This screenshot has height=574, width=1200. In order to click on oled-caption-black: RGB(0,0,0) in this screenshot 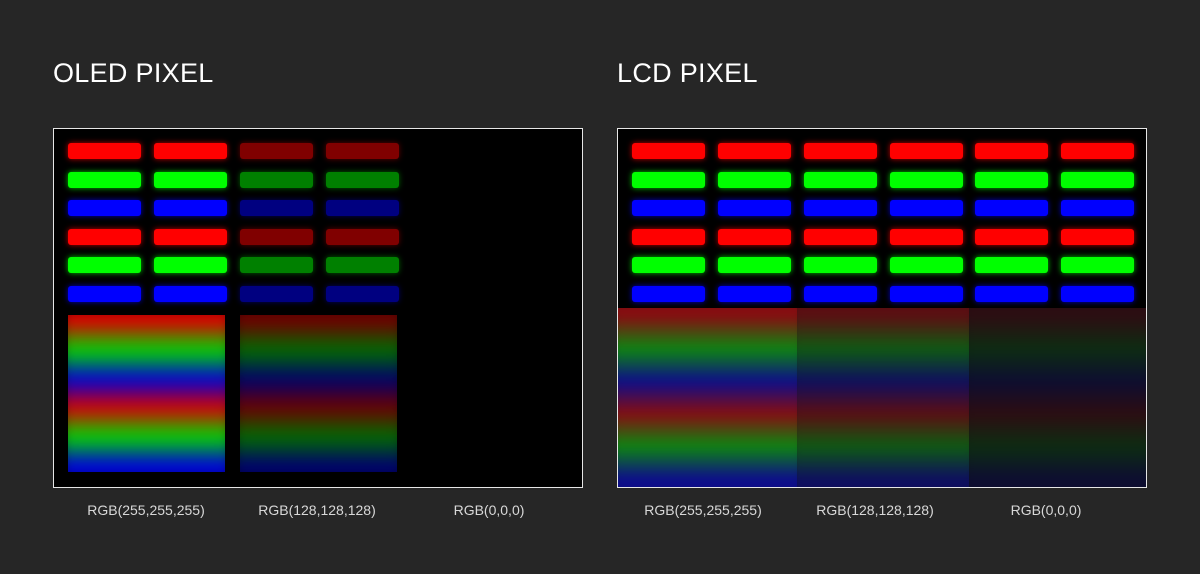, I will do `click(489, 510)`.